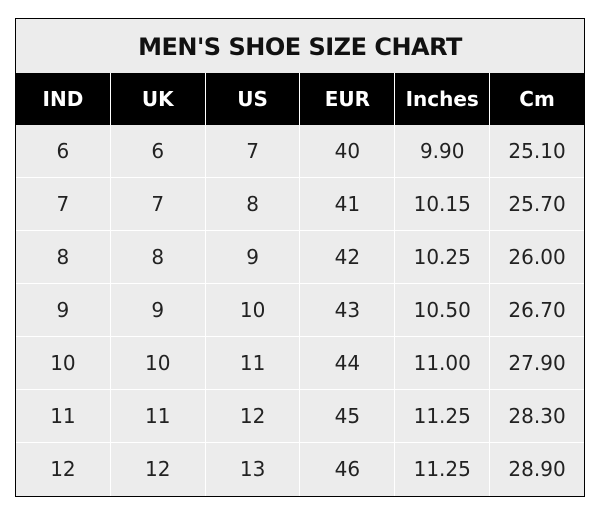 The width and height of the screenshot is (605, 521). Describe the element at coordinates (348, 469) in the screenshot. I see `table-cell: 46` at that location.